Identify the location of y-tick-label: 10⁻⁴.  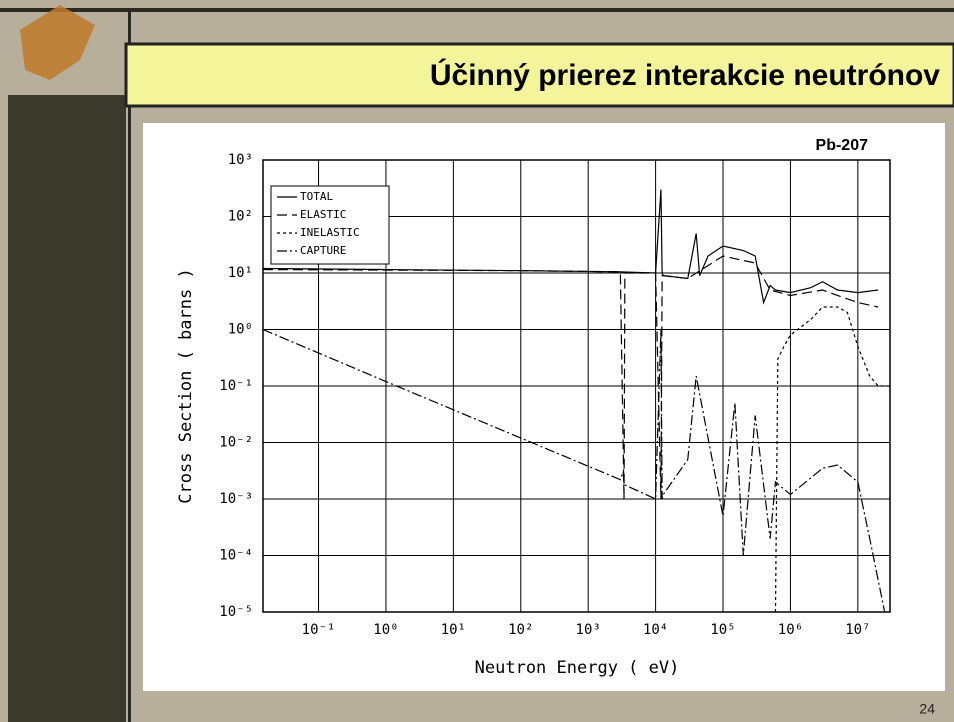
(236, 556).